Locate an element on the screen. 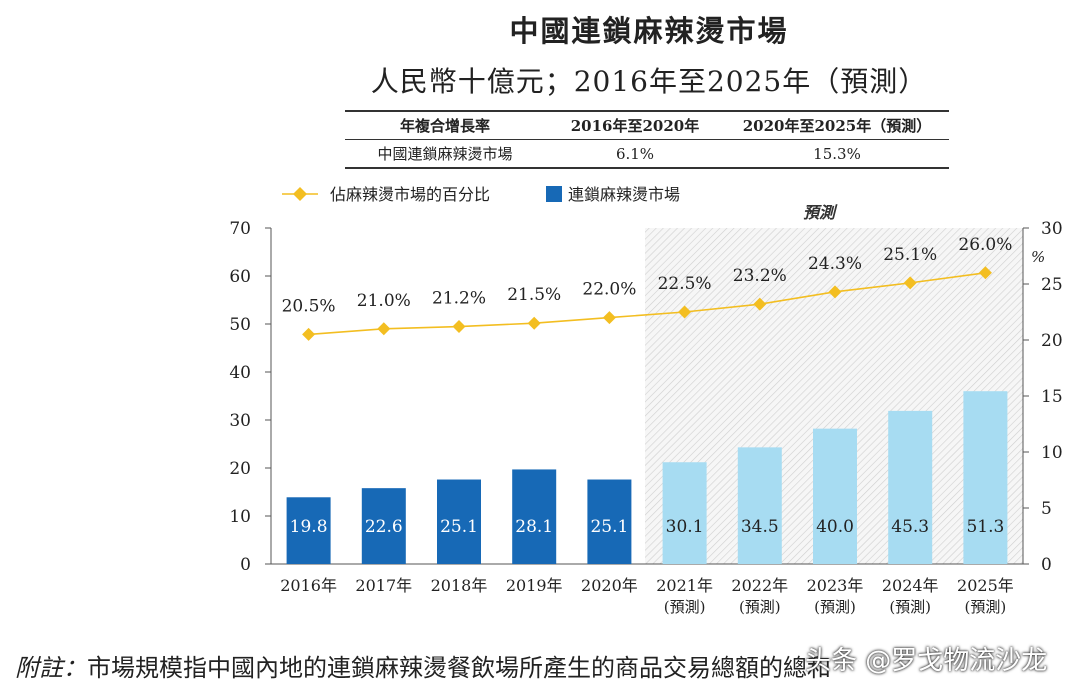 This screenshot has height=691, width=1080. percentage-value-label: 25.1% is located at coordinates (910, 255).